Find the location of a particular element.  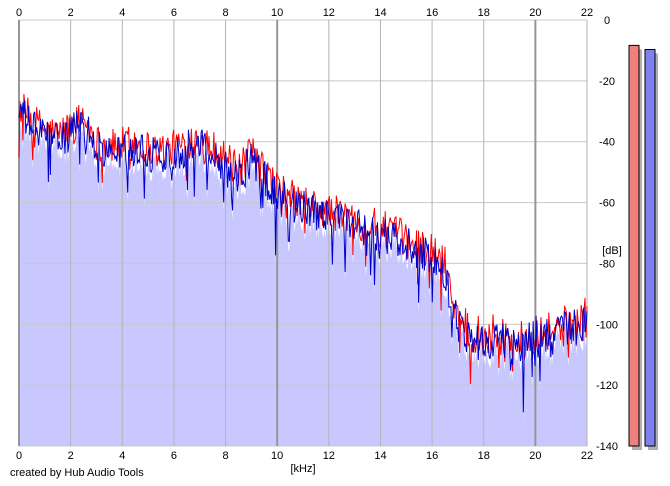

x-tick-label-top: 10 is located at coordinates (277, 13).